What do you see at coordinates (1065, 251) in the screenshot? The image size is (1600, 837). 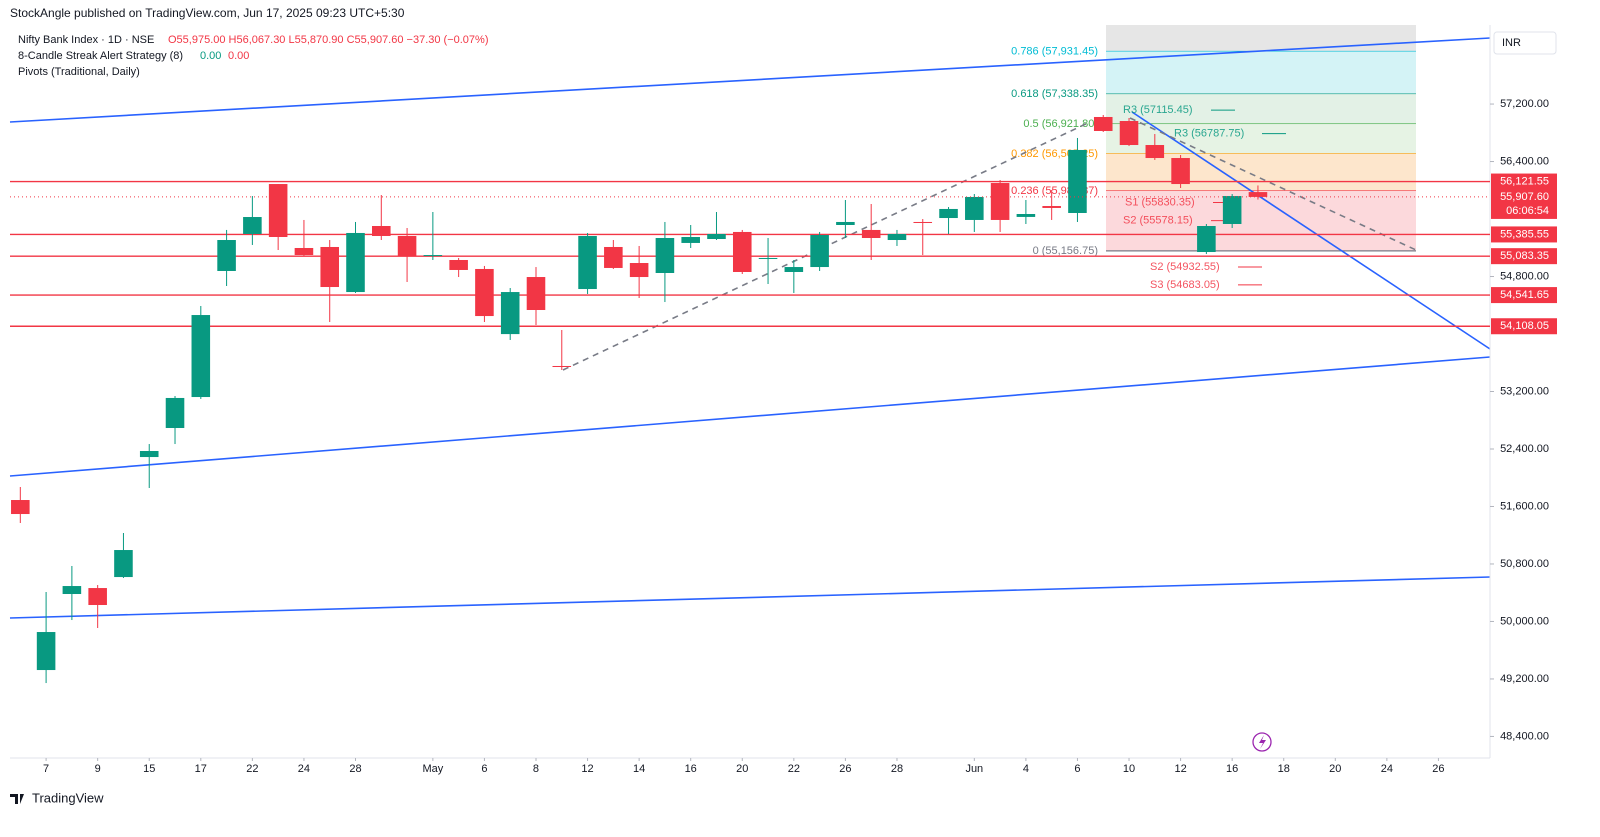 I see `fib-label: 0 (55,156.75)` at bounding box center [1065, 251].